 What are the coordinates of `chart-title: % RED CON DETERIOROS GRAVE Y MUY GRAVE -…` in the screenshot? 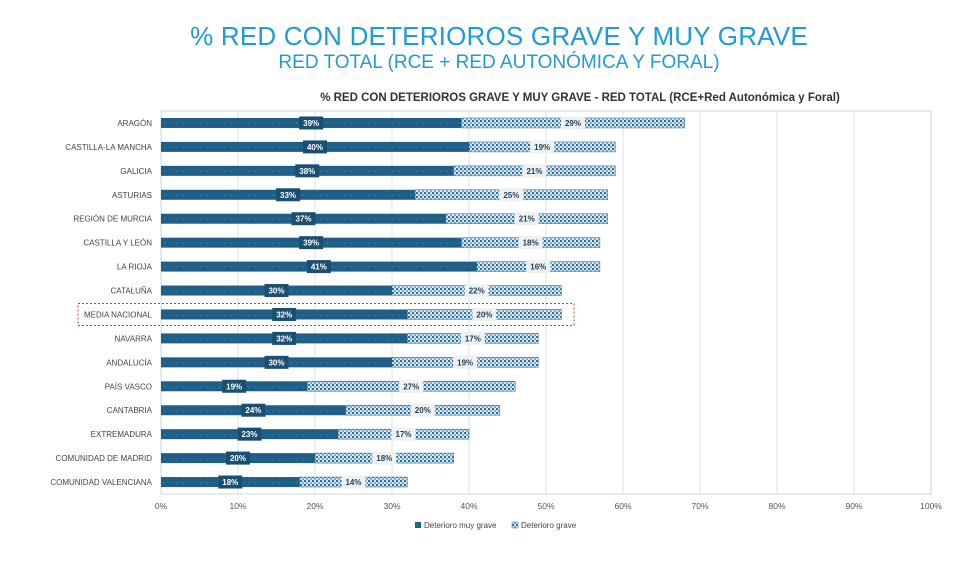 It's located at (580, 98).